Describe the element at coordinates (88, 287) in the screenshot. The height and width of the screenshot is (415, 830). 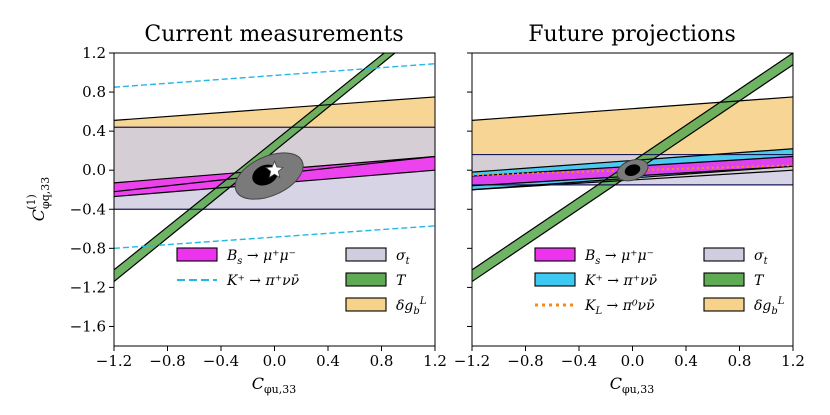
I see `y-tick-label: −1.2` at that location.